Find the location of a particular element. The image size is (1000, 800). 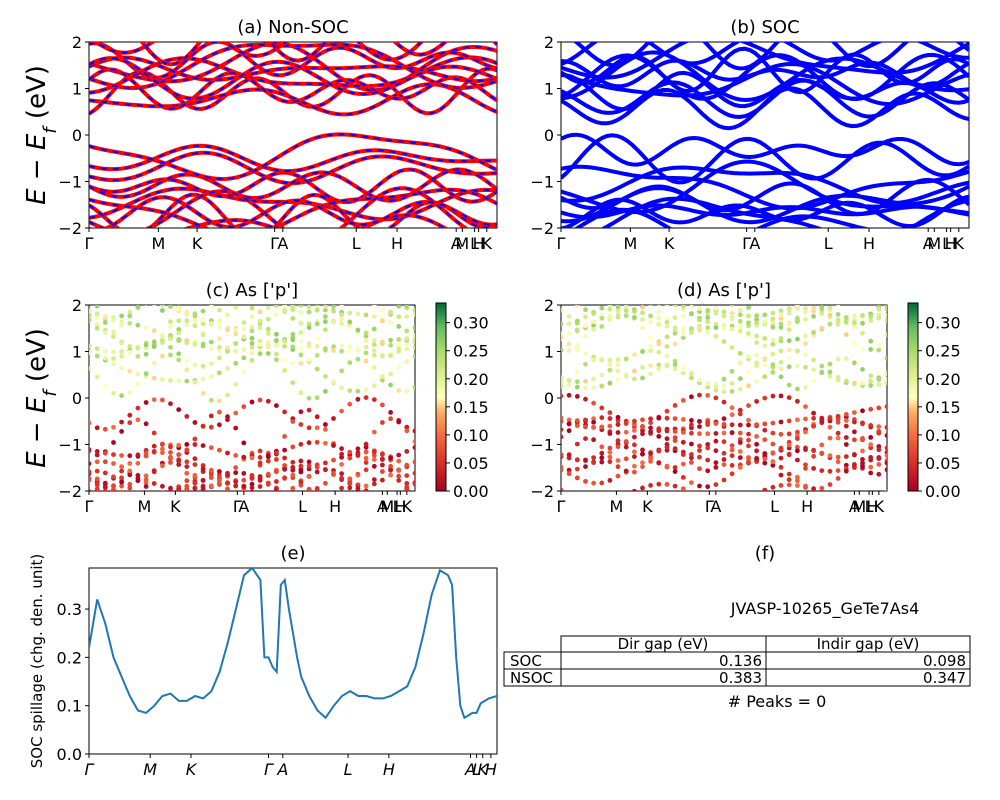

ytick-label-d: 0 is located at coordinates (549, 398).